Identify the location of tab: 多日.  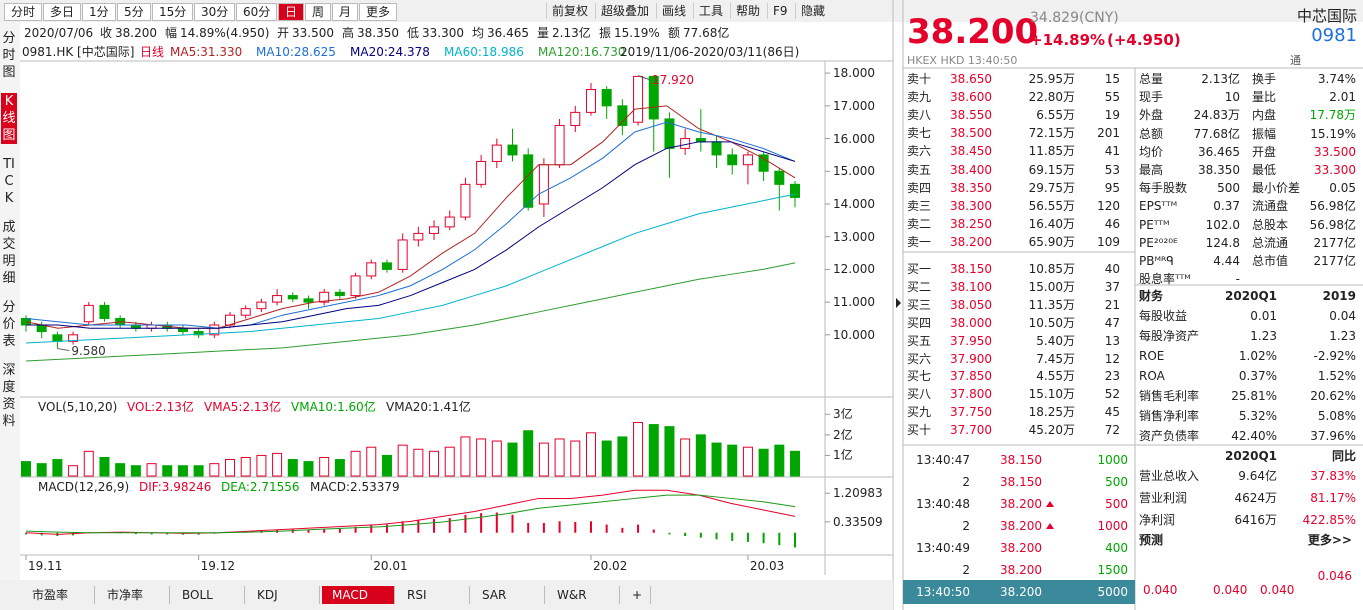
(62, 12).